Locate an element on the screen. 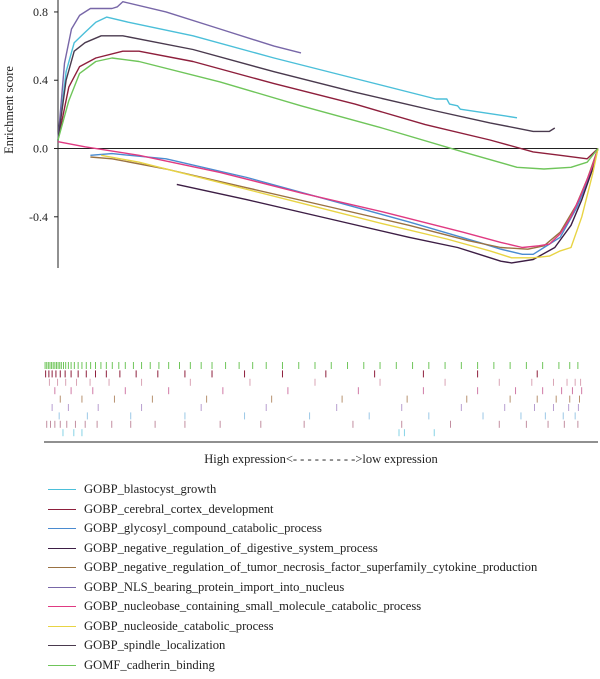 Image resolution: width=600 pixels, height=679 pixels. legend-item: GOBP_glycosyl_compound_catabolic_process is located at coordinates (322, 529).